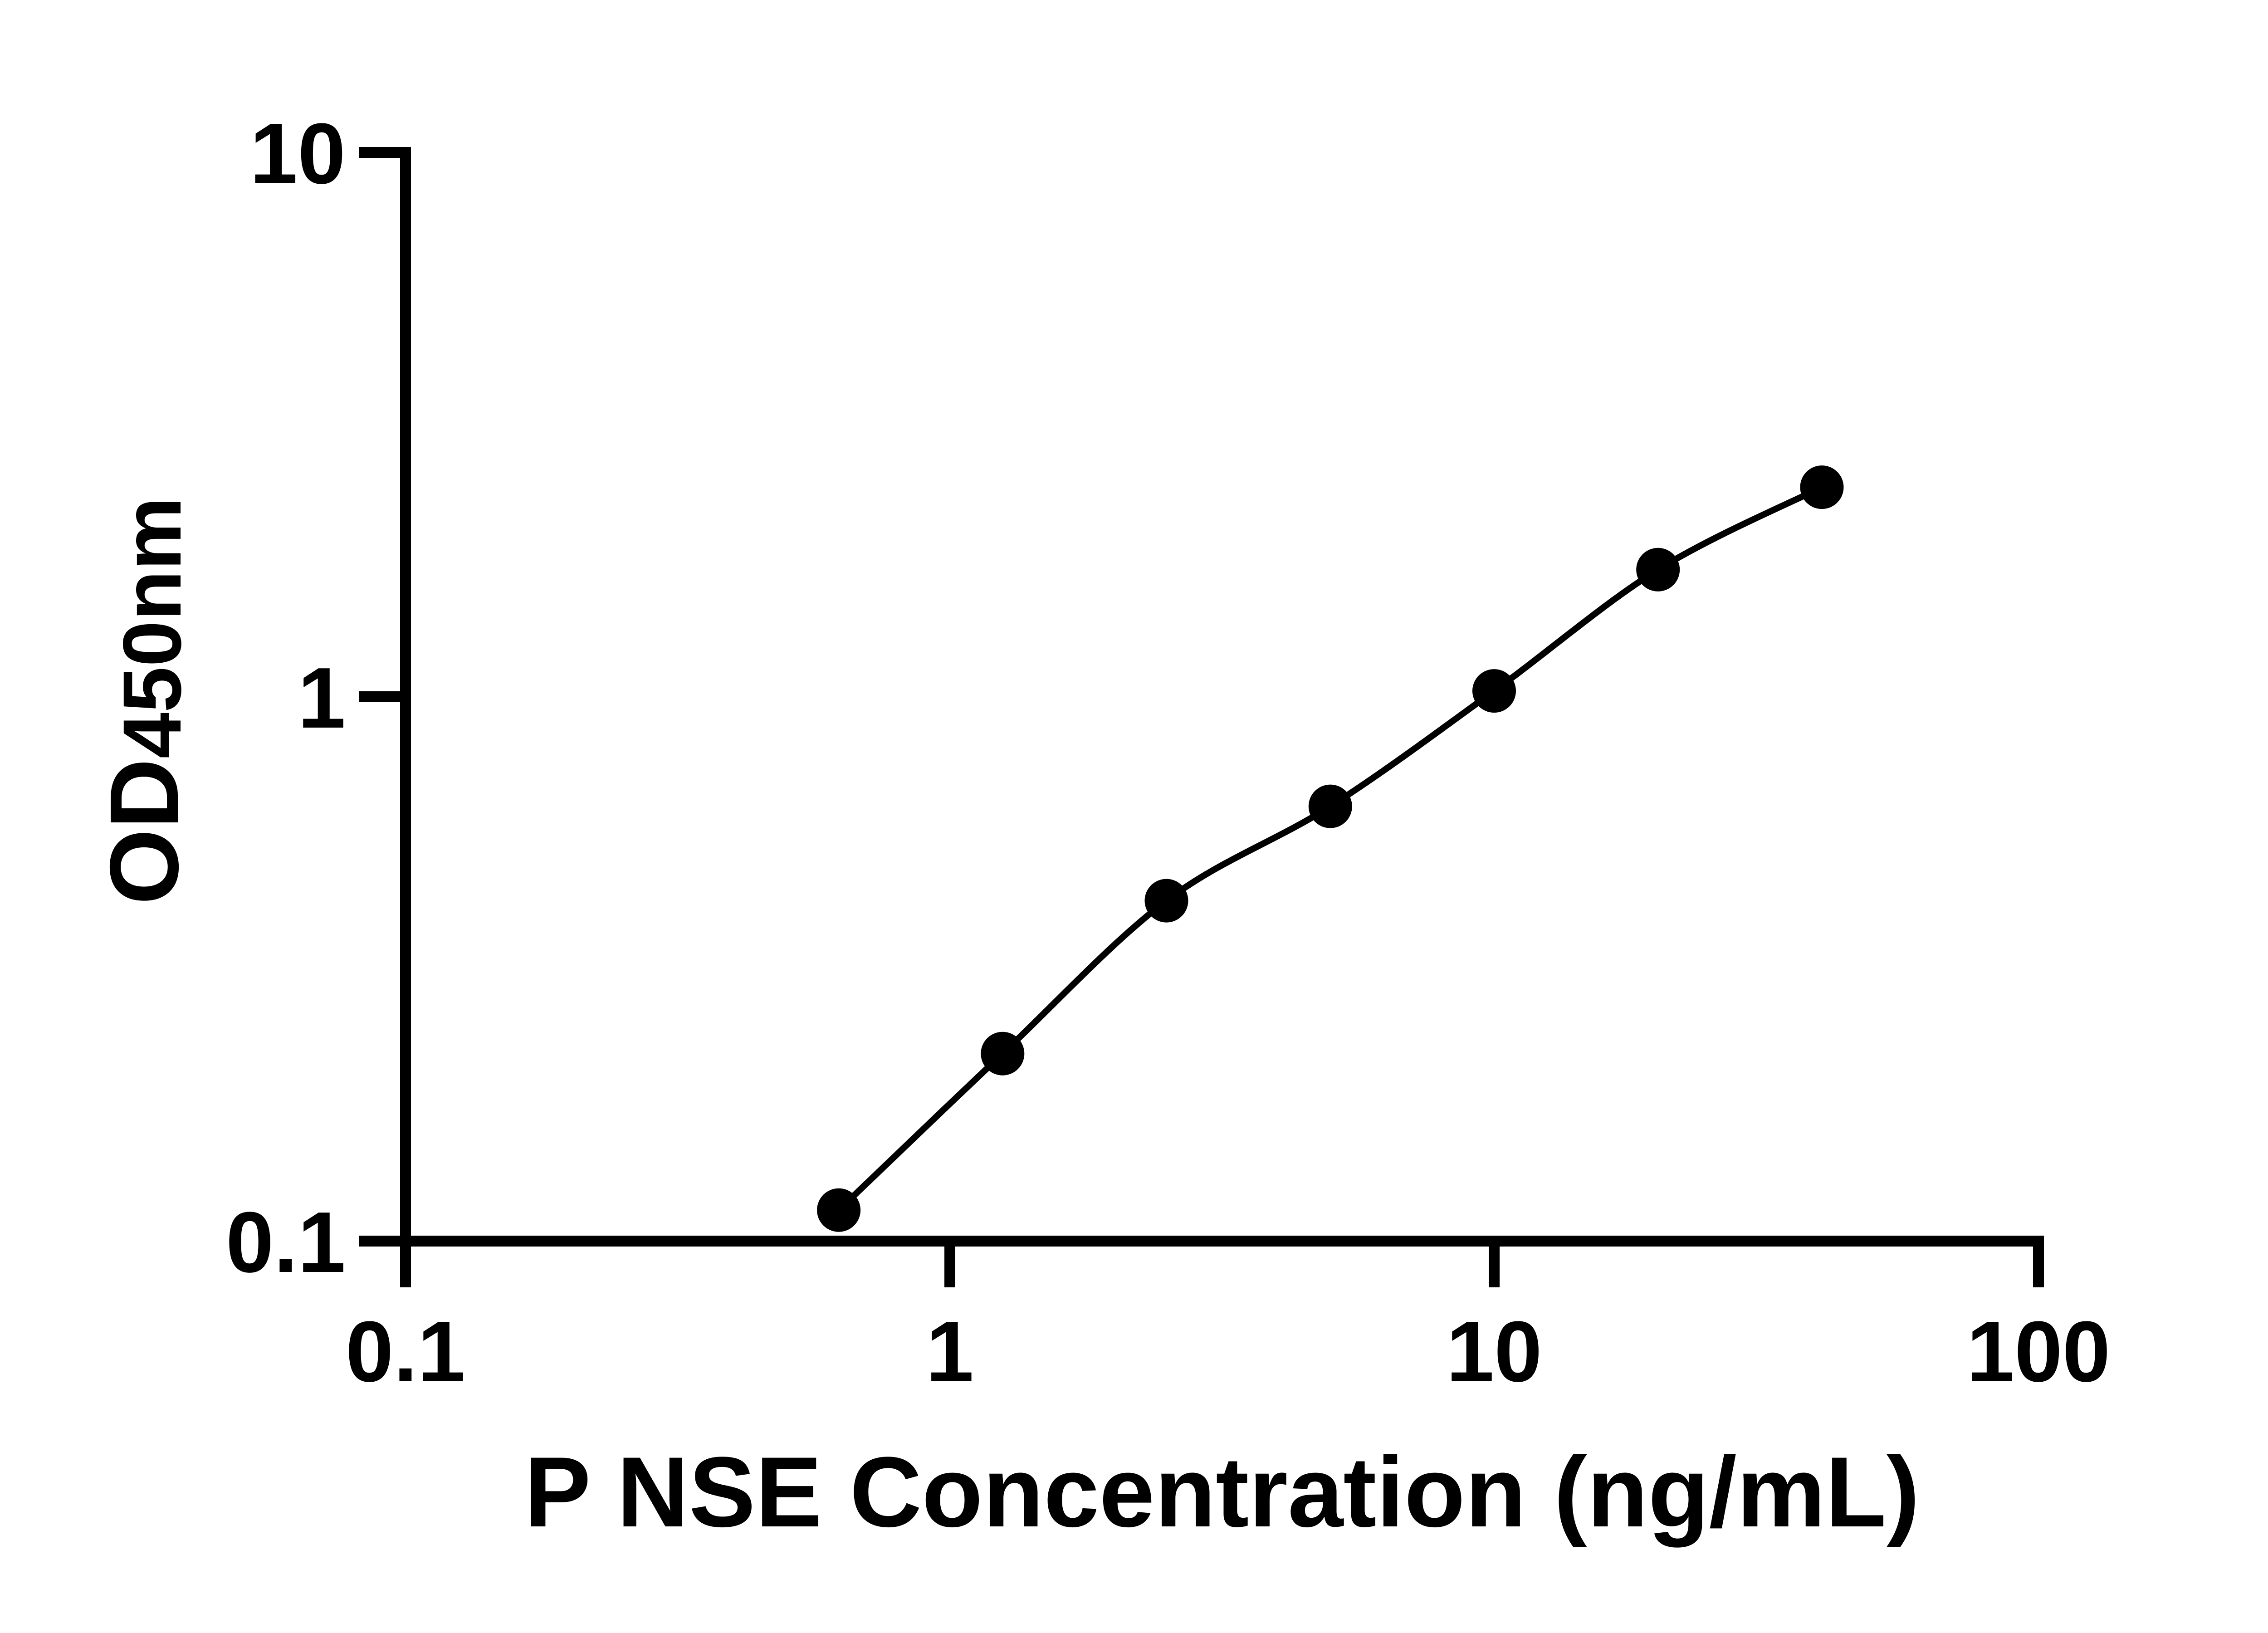  I want to click on y-axis-title-main: OD, so click(144, 831).